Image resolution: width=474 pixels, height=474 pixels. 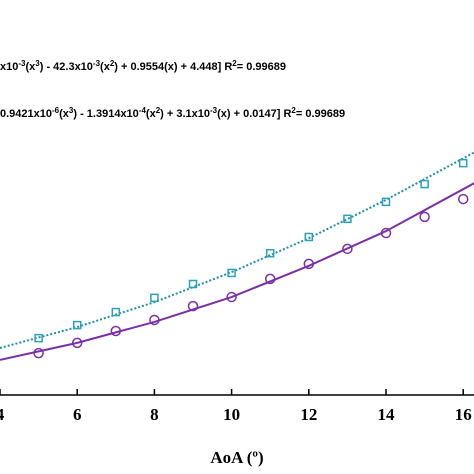 What do you see at coordinates (231, 414) in the screenshot?
I see `x-tick-label: 10` at bounding box center [231, 414].